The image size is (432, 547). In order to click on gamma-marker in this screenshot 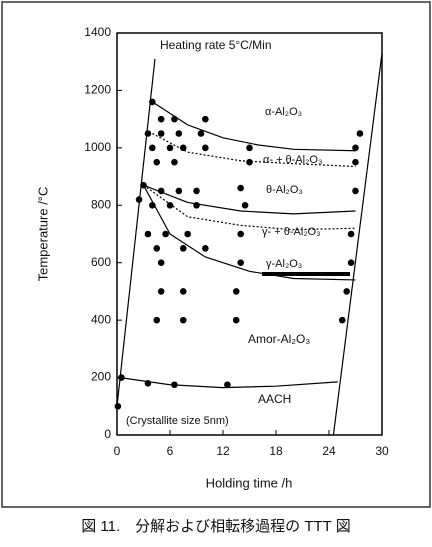, I will do `click(306, 274)`.